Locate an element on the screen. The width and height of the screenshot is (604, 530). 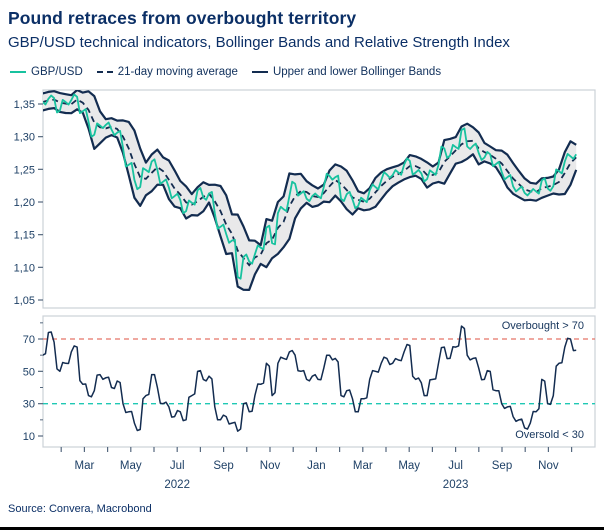
legend-item-bollinger: Upper and lower Bollinger Bands is located at coordinates (346, 72).